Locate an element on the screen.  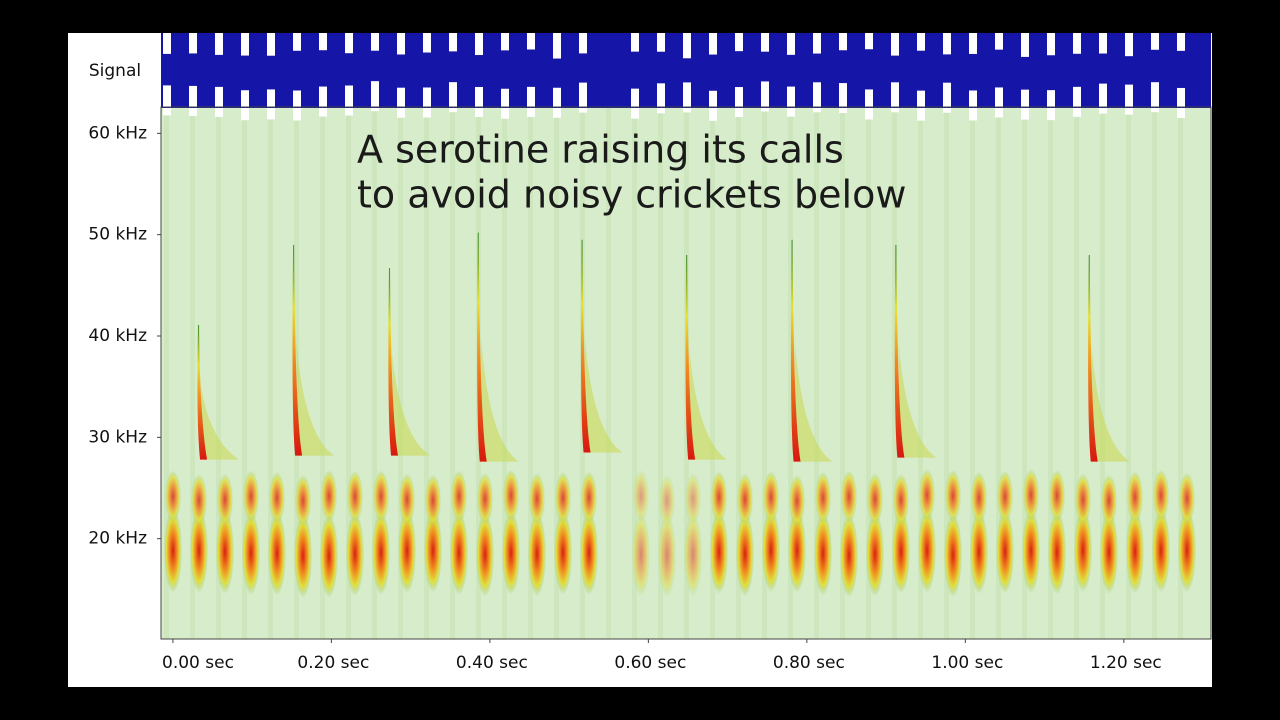
y-tick-label: 40 kHz is located at coordinates (117, 336).